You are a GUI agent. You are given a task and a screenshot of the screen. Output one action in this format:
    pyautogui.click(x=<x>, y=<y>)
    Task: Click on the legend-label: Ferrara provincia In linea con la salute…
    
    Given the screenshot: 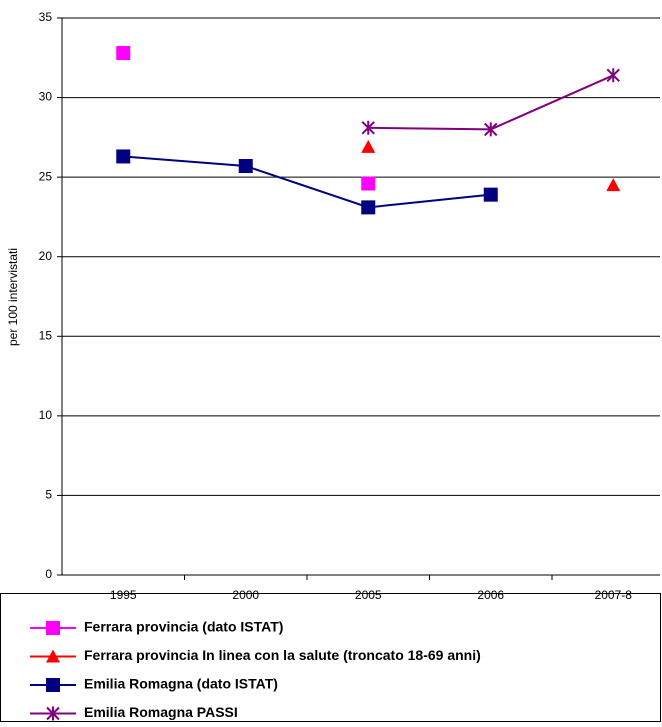 What is the action you would take?
    pyautogui.click(x=282, y=655)
    